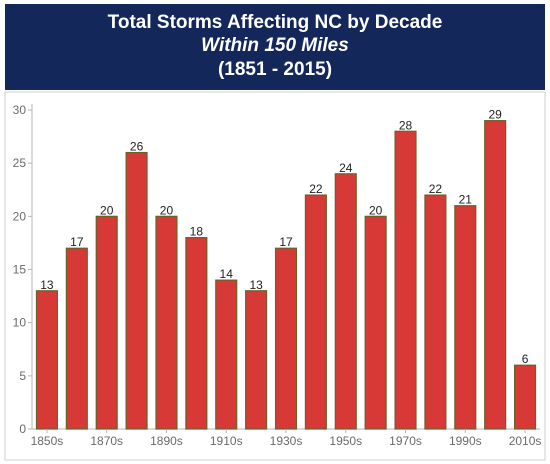 The height and width of the screenshot is (464, 550). What do you see at coordinates (275, 69) in the screenshot?
I see `chart-date-range: (1851 - 2015)` at bounding box center [275, 69].